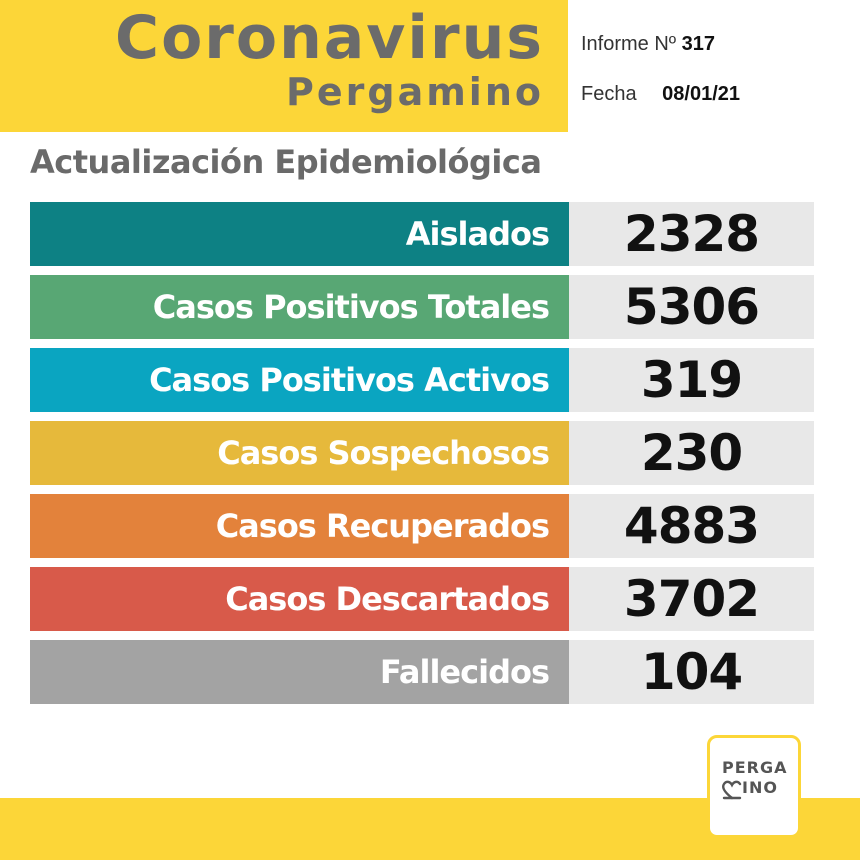 The image size is (860, 860). What do you see at coordinates (299, 234) in the screenshot?
I see `stat-label: Aislados` at bounding box center [299, 234].